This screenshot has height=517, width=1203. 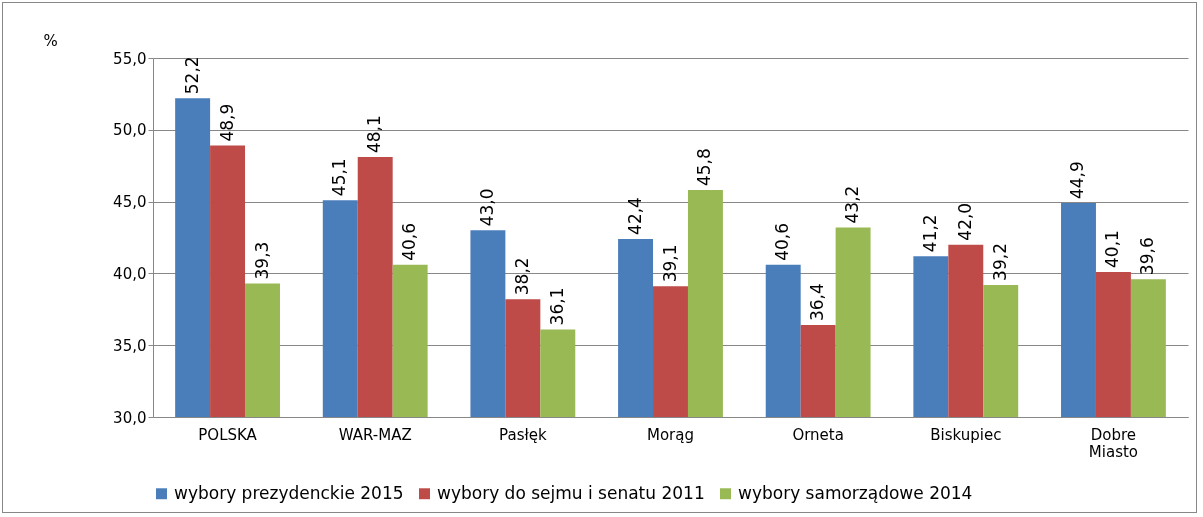 I want to click on data-label: 39,6, so click(x=1147, y=256).